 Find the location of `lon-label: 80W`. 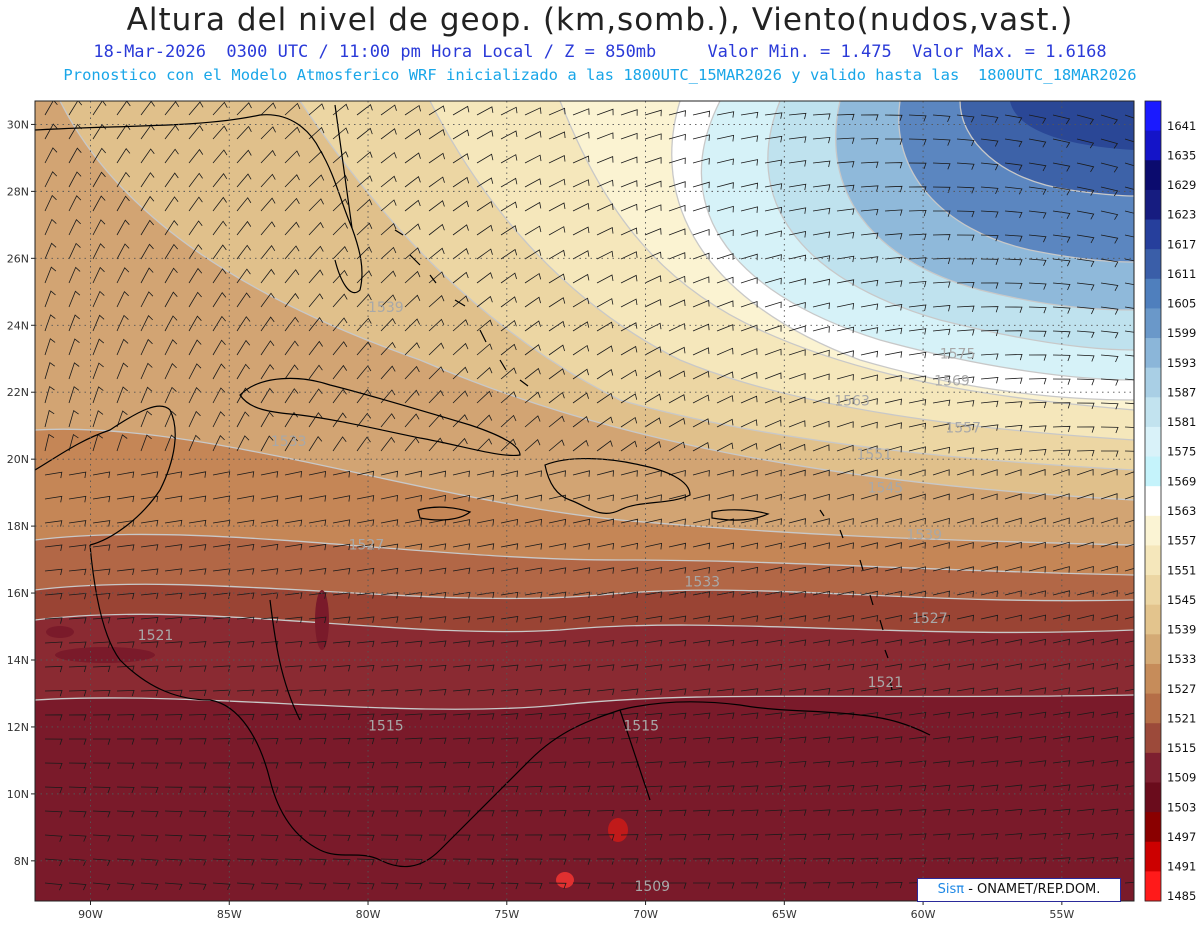

lon-label: 80W is located at coordinates (368, 914).